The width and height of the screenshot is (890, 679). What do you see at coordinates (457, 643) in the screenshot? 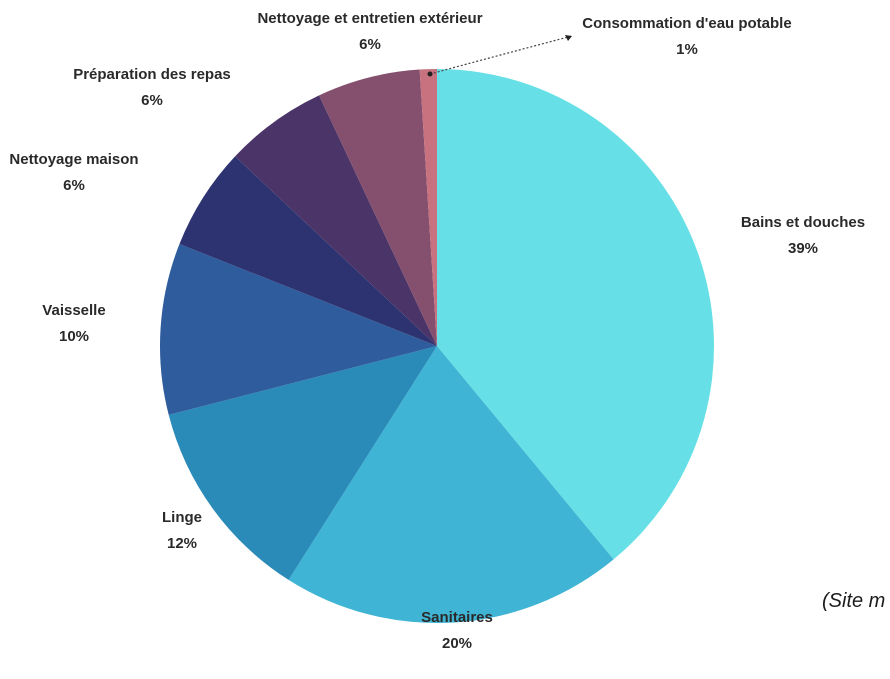
I see `slice-percent: 20%` at bounding box center [457, 643].